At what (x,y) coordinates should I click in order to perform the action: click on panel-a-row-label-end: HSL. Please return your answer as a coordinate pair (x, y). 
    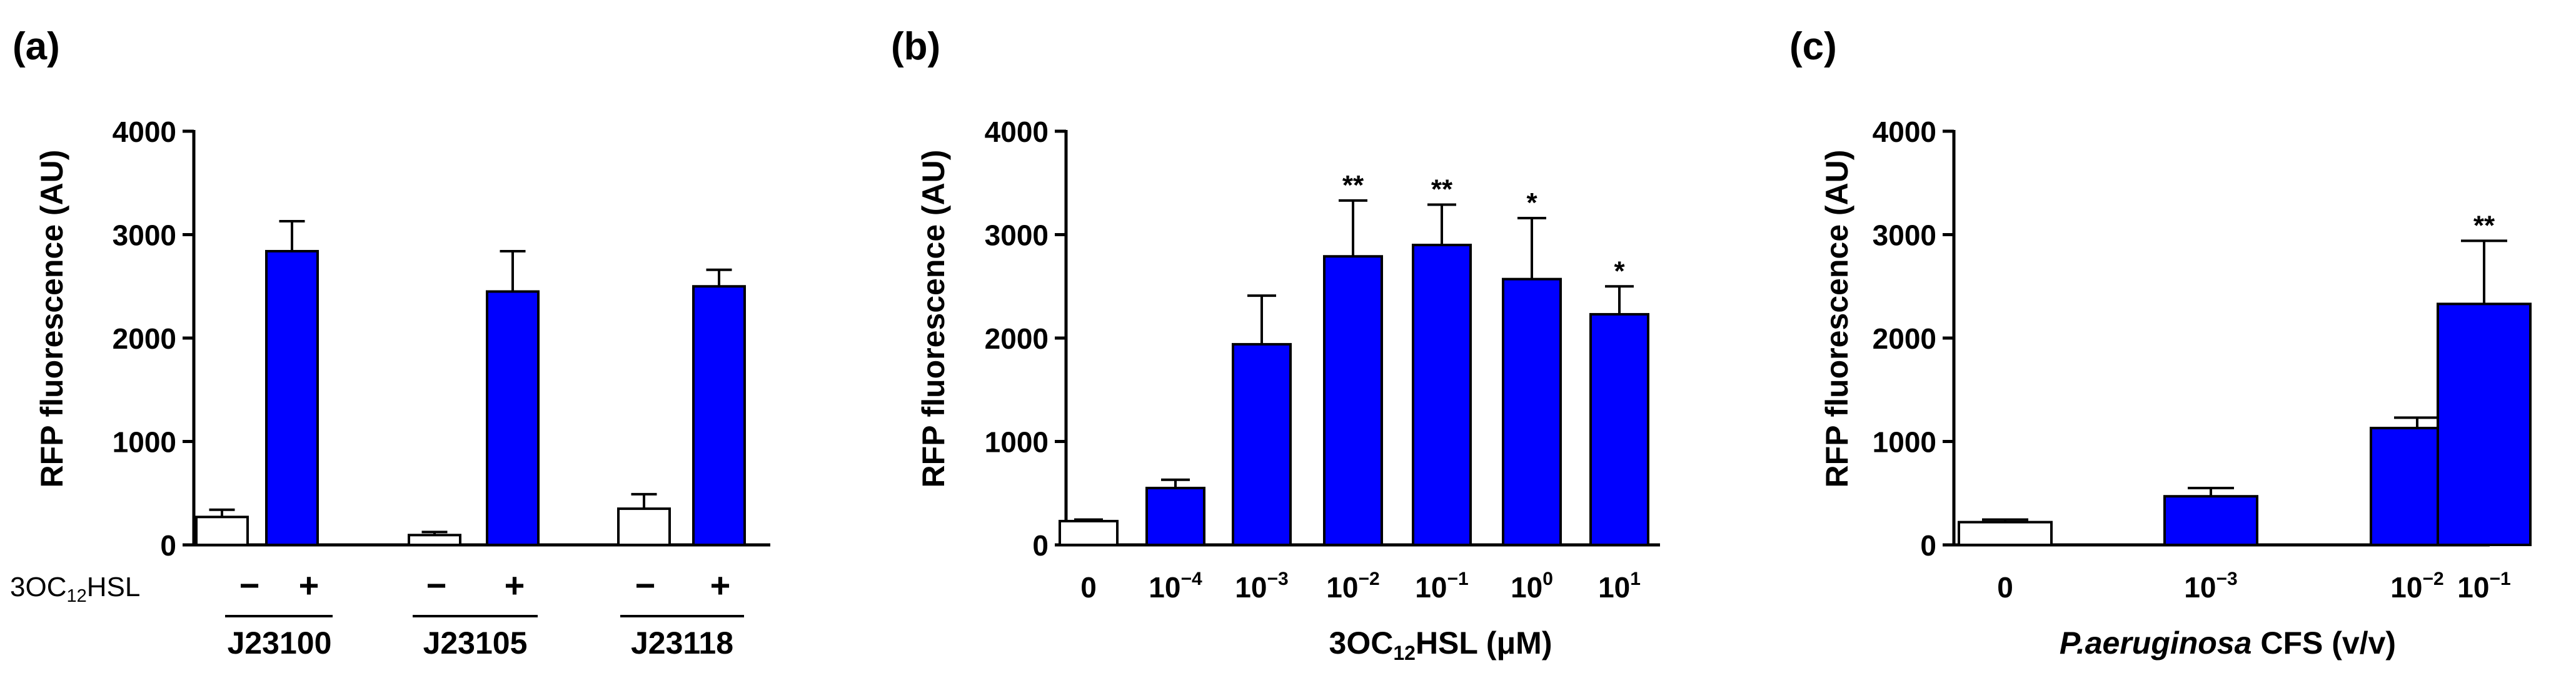
    Looking at the image, I should click on (114, 587).